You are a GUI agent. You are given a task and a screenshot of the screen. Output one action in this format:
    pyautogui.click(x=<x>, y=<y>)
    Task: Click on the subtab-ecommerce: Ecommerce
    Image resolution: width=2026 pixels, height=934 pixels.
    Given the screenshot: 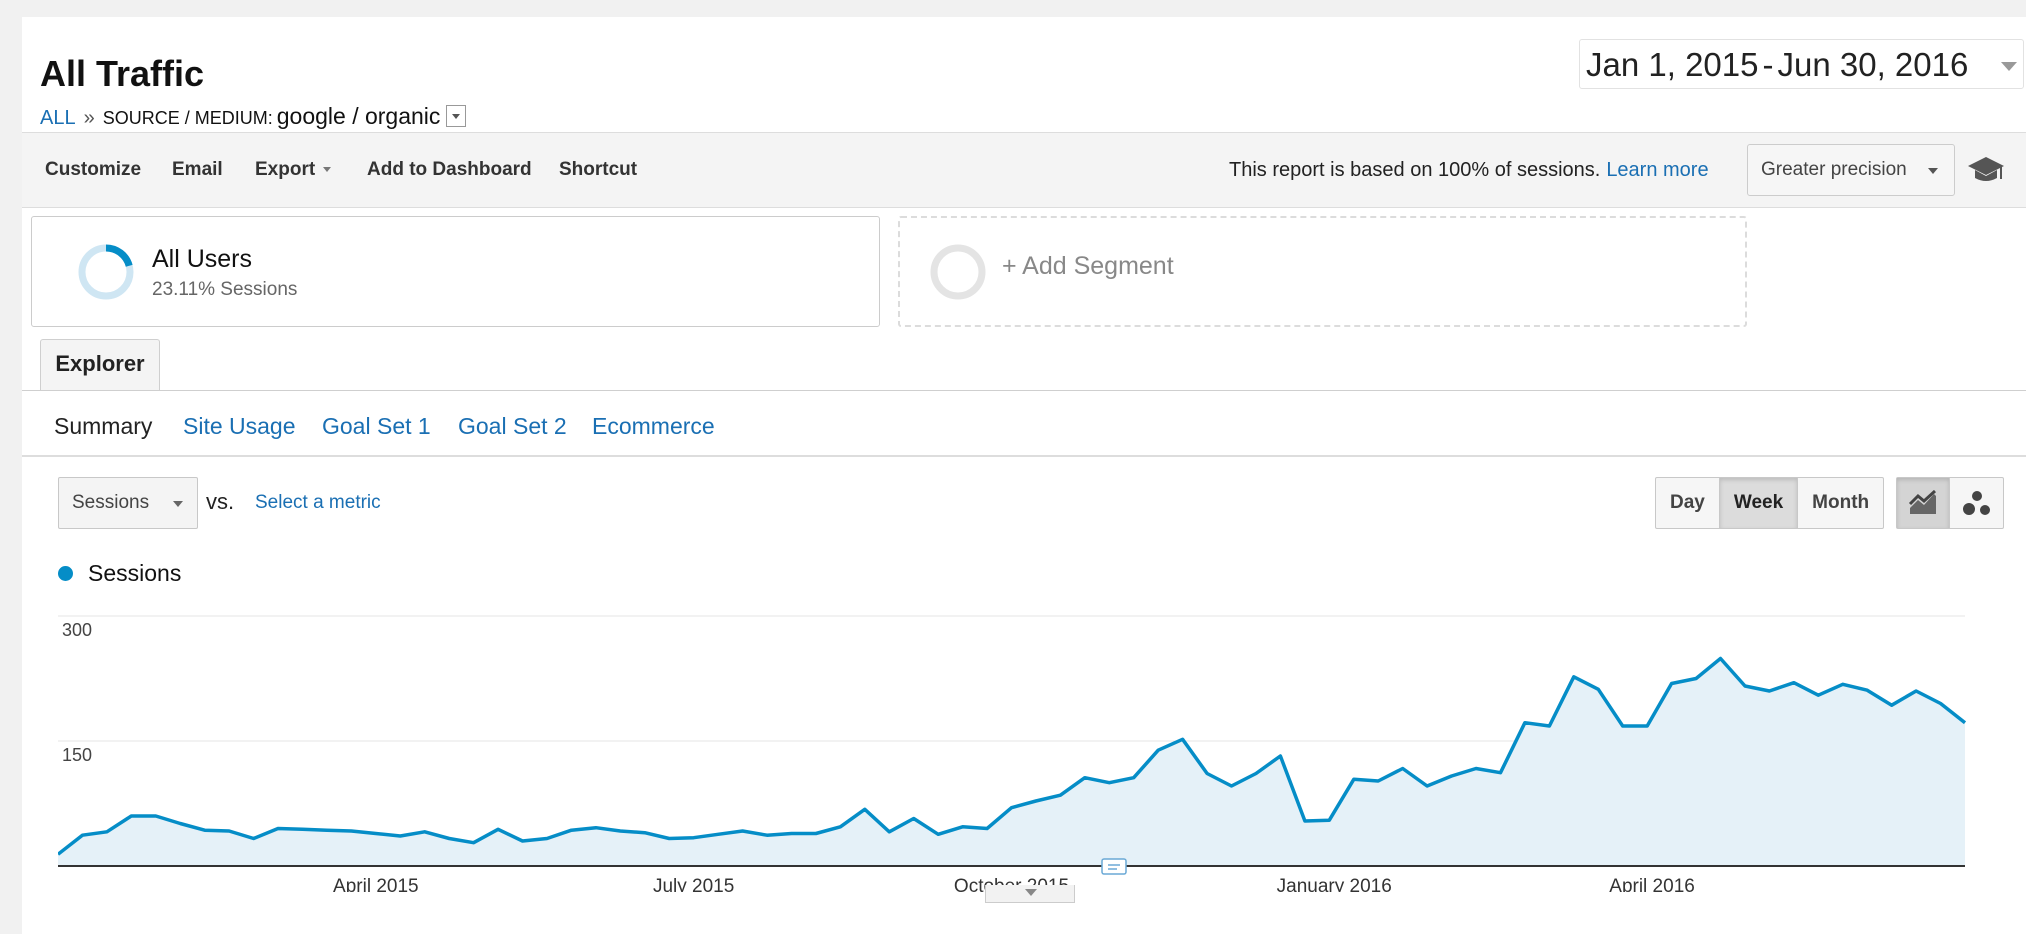 What is the action you would take?
    pyautogui.click(x=653, y=426)
    